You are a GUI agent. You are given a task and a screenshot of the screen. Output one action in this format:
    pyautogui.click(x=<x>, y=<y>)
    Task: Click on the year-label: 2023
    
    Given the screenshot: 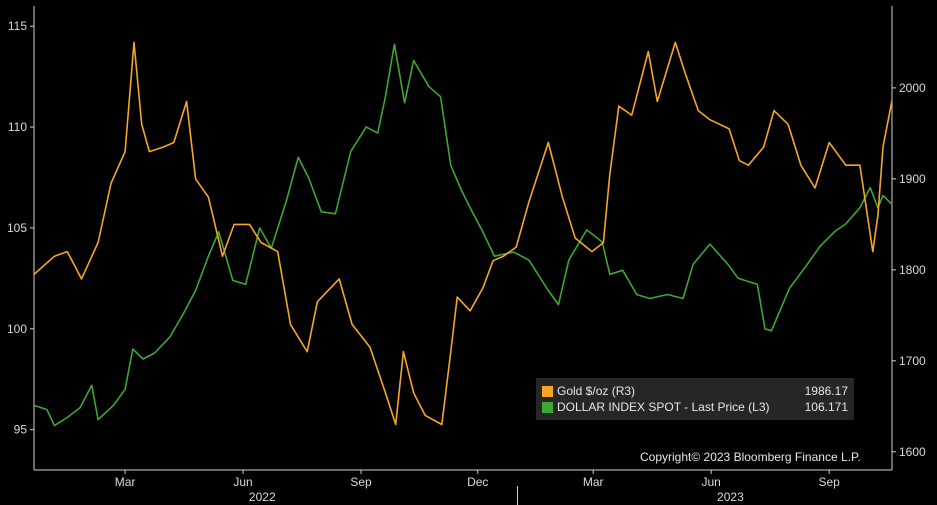 What is the action you would take?
    pyautogui.click(x=730, y=497)
    